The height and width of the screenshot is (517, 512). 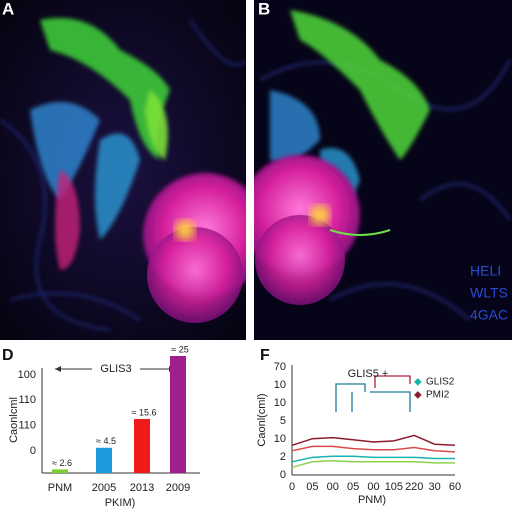 What do you see at coordinates (455, 487) in the screenshot?
I see `x-tick-label: 60` at bounding box center [455, 487].